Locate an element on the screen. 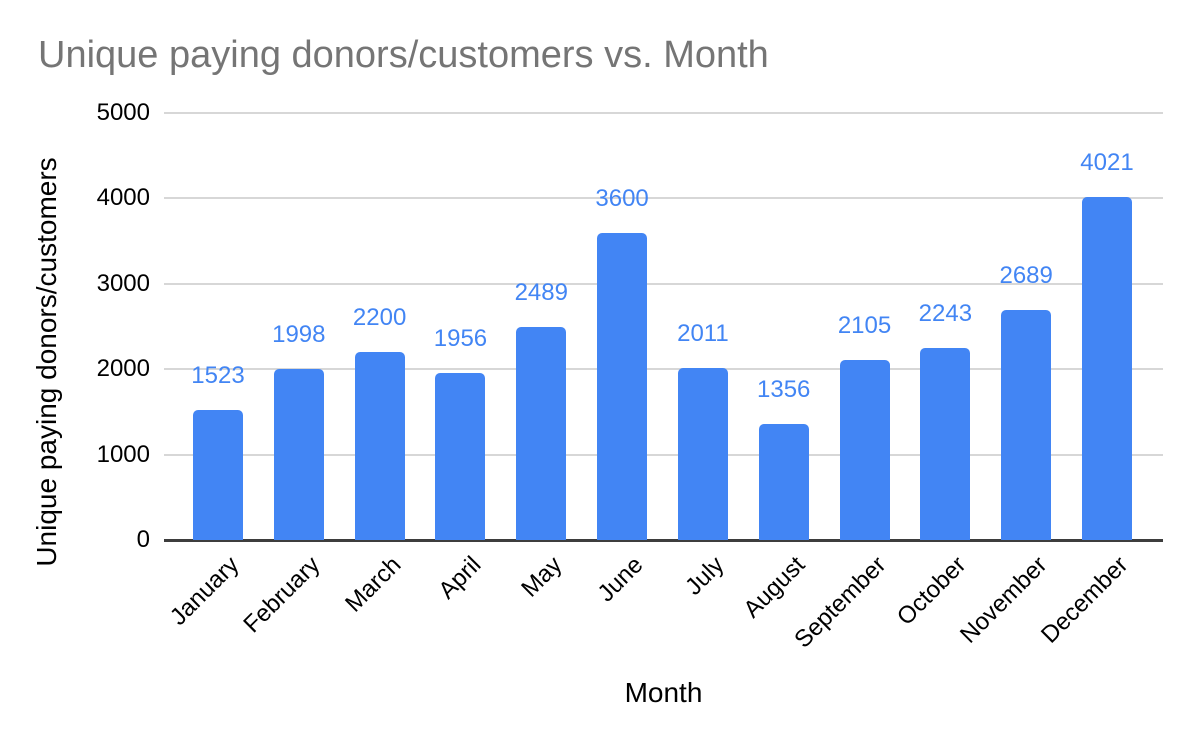 The width and height of the screenshot is (1200, 742). y-tick-label: 1000 is located at coordinates (123, 454).